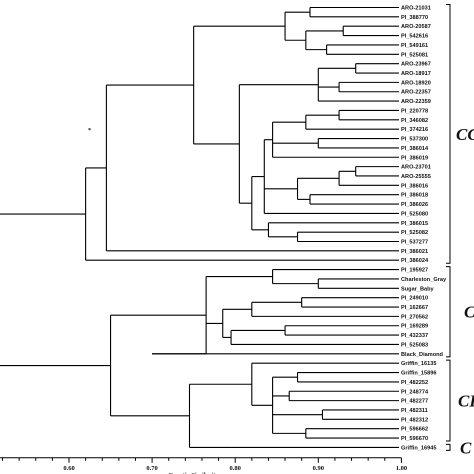  I want to click on leaf-label: PI_346082, so click(414, 121).